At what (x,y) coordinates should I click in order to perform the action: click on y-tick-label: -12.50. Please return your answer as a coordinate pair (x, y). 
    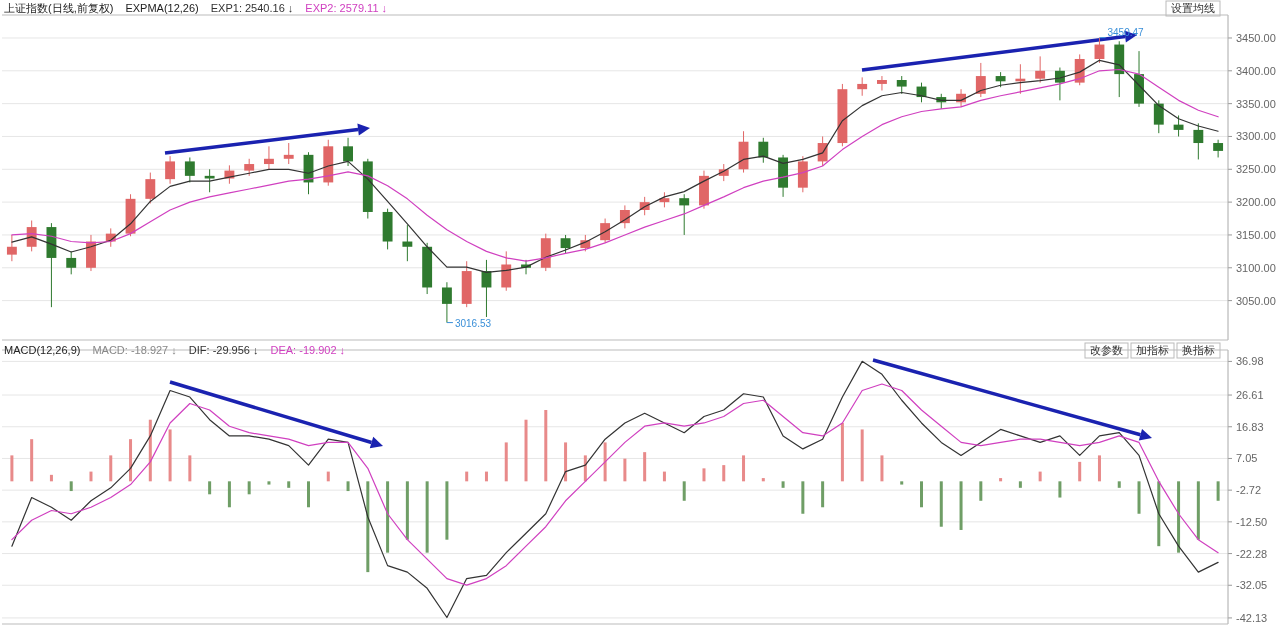
    Looking at the image, I should click on (1252, 521).